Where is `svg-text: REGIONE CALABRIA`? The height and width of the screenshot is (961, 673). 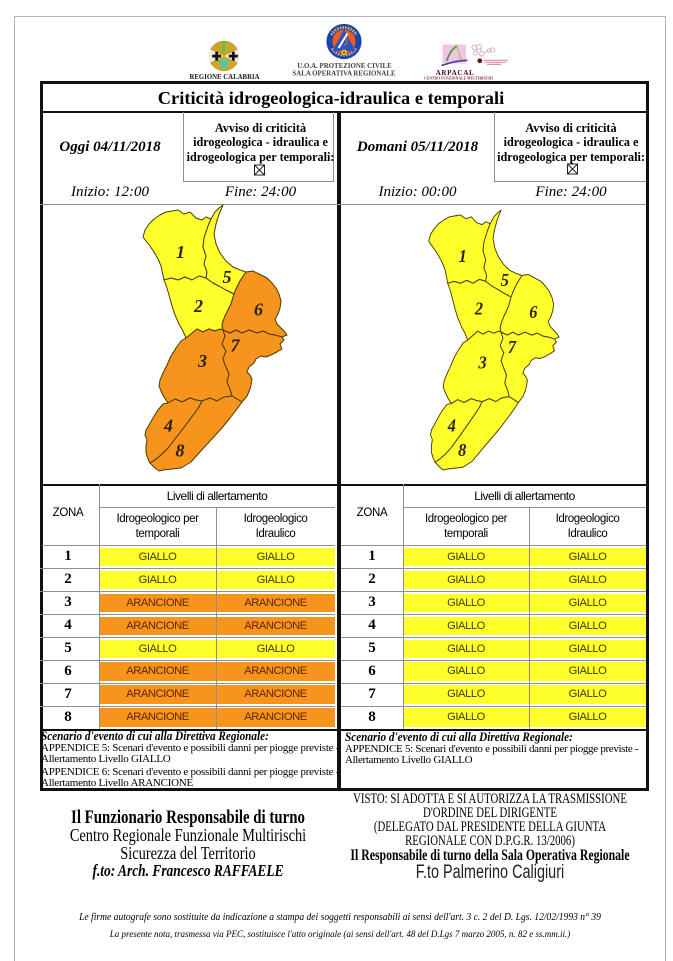
svg-text: REGIONE CALABRIA is located at coordinates (224, 77).